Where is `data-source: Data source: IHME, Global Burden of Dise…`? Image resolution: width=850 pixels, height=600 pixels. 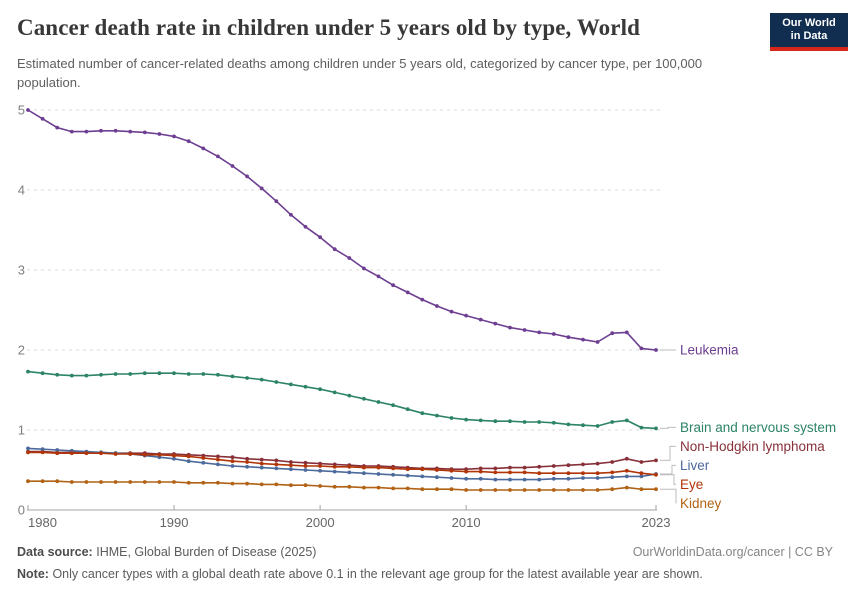 data-source: Data source: IHME, Global Burden of Dise… is located at coordinates (166, 552).